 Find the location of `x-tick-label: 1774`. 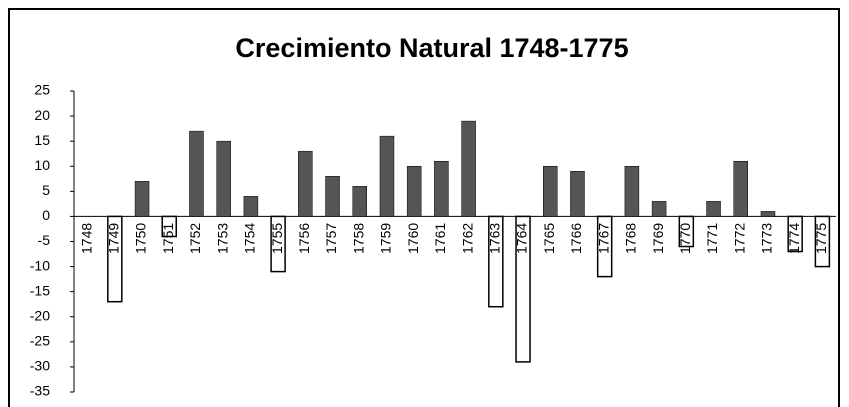

x-tick-label: 1774 is located at coordinates (794, 238).